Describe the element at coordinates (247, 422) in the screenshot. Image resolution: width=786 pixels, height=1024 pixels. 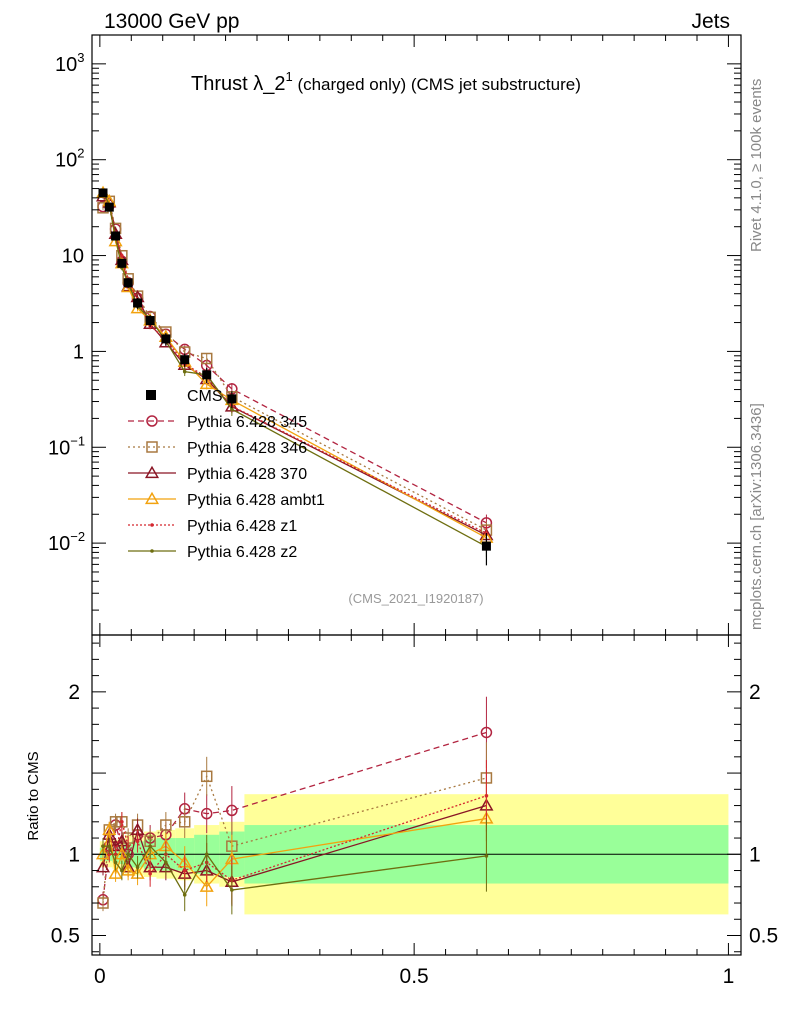
I see `legend-label: Pythia 6.428 345` at that location.